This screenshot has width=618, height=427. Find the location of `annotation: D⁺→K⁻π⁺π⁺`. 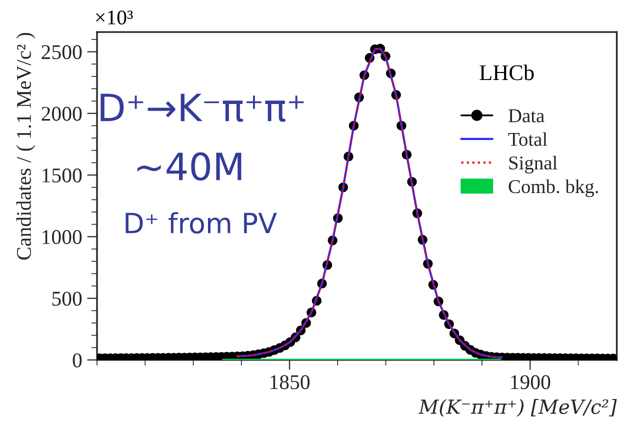

annotation: D⁺→K⁻π⁺π⁺ is located at coordinates (202, 108).